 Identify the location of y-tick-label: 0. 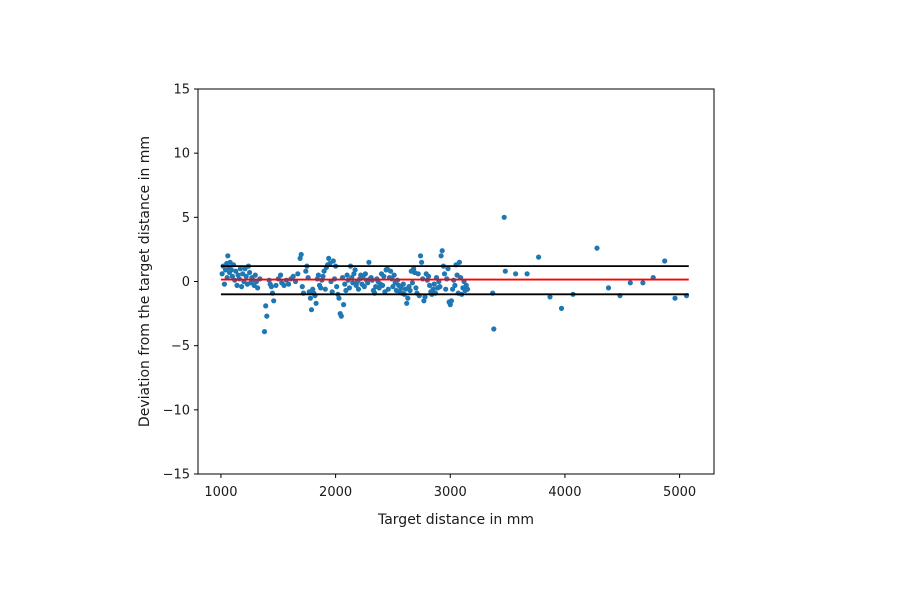
(186, 282).